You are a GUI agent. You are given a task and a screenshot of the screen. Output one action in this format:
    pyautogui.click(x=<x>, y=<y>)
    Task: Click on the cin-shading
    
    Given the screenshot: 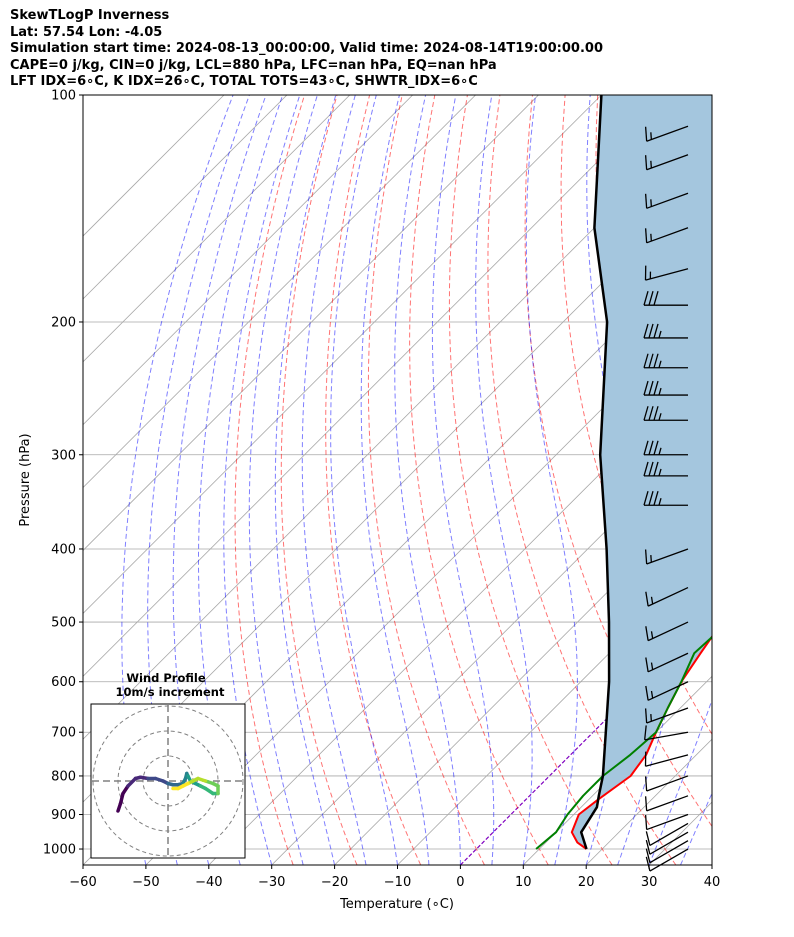 What is the action you would take?
    pyautogui.click(x=641, y=472)
    